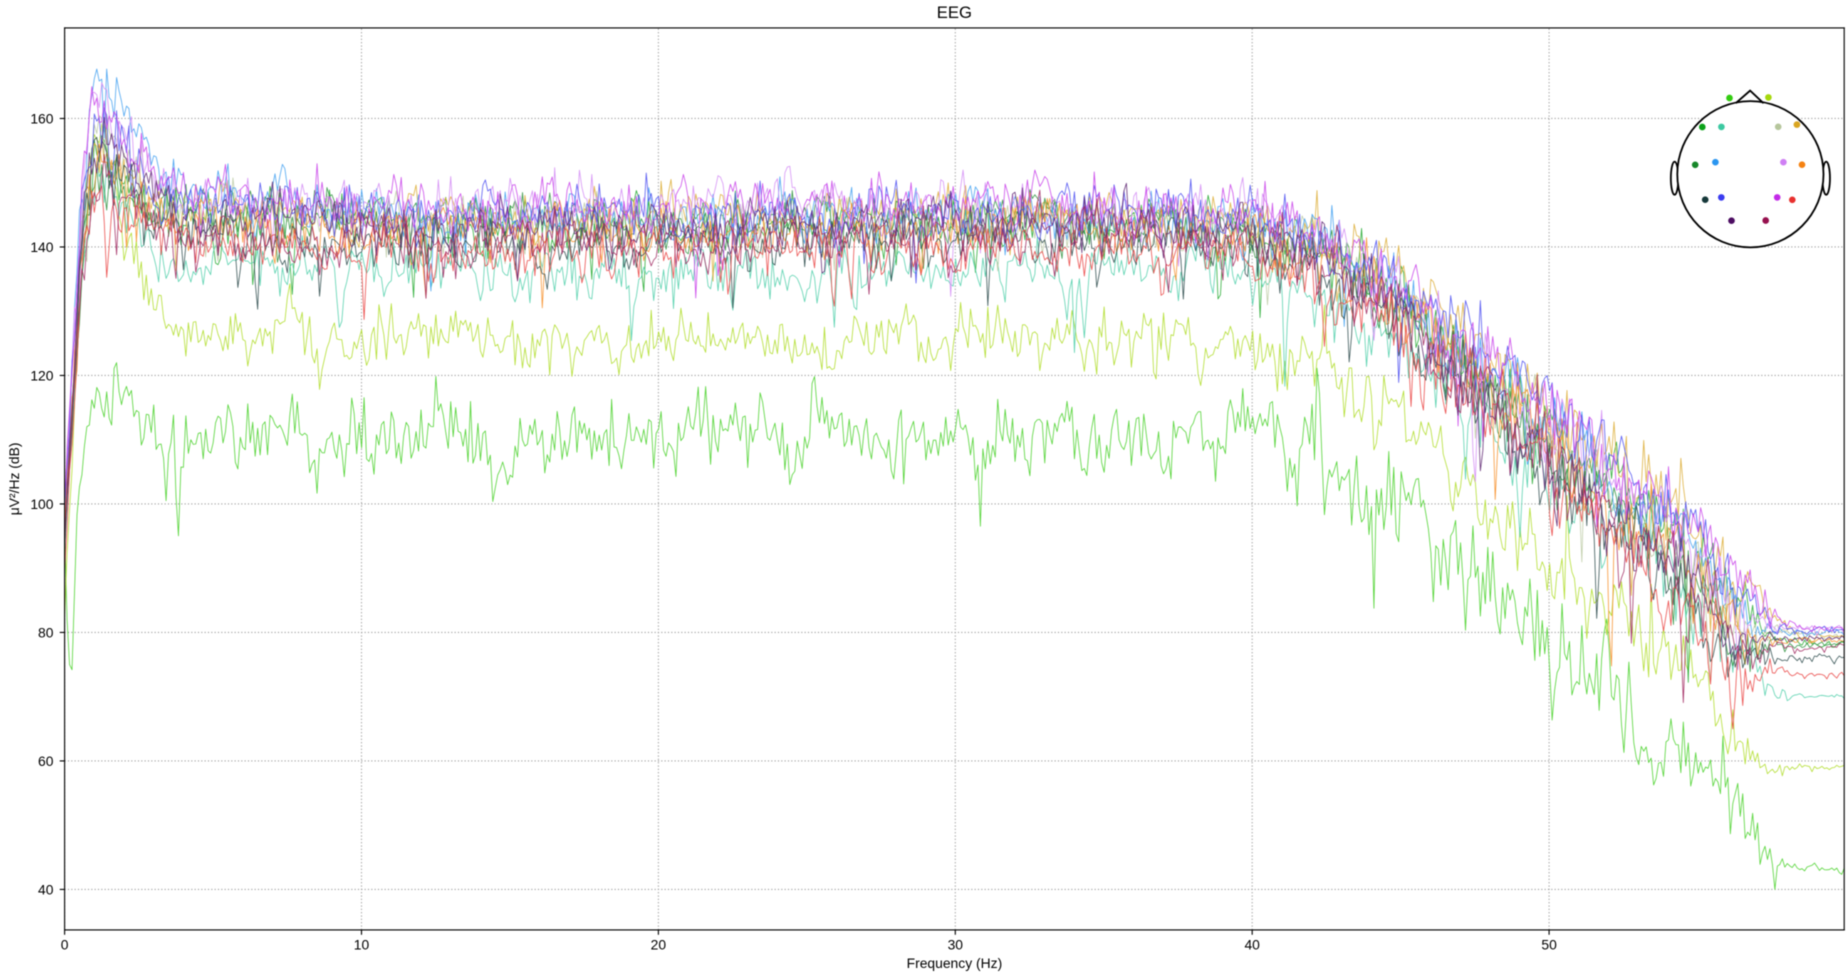 The width and height of the screenshot is (1848, 977). I want to click on svg-text: μV²/Hz (dB), so click(14, 479).